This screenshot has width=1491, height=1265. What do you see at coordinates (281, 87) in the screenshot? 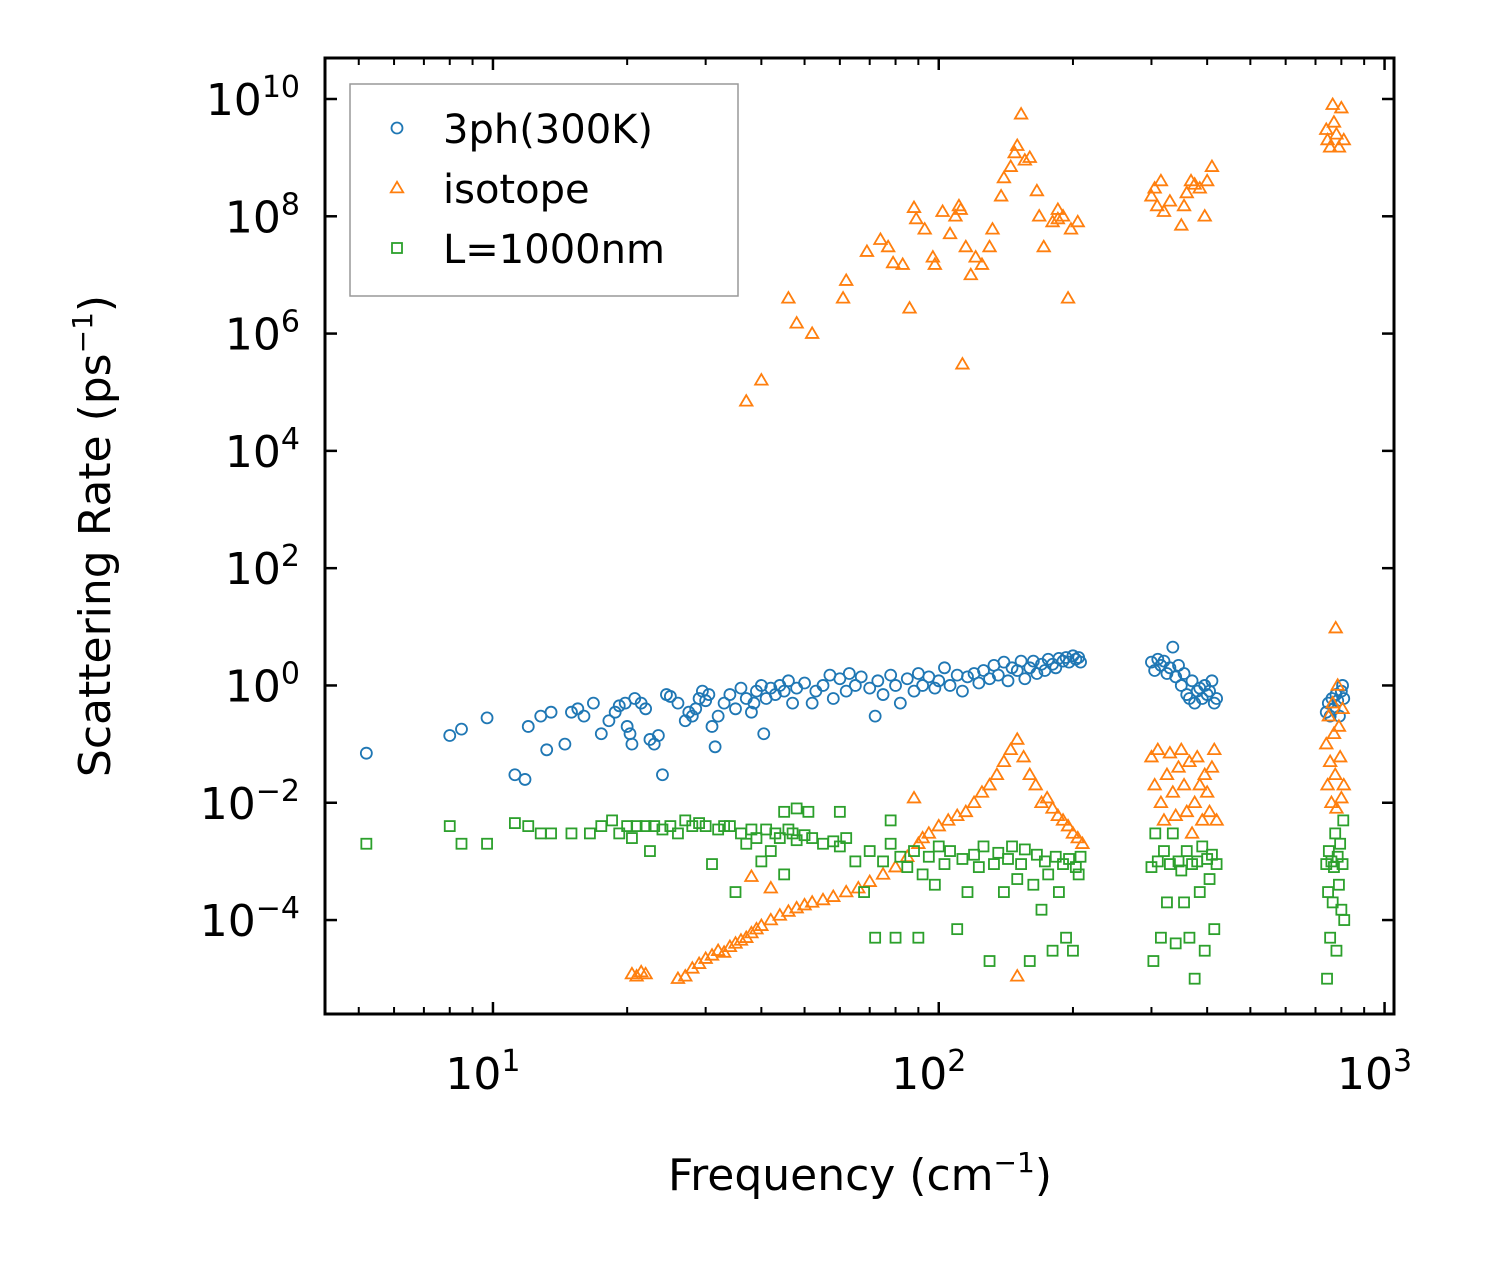
I see `y-tick-exp: 10` at bounding box center [281, 87].